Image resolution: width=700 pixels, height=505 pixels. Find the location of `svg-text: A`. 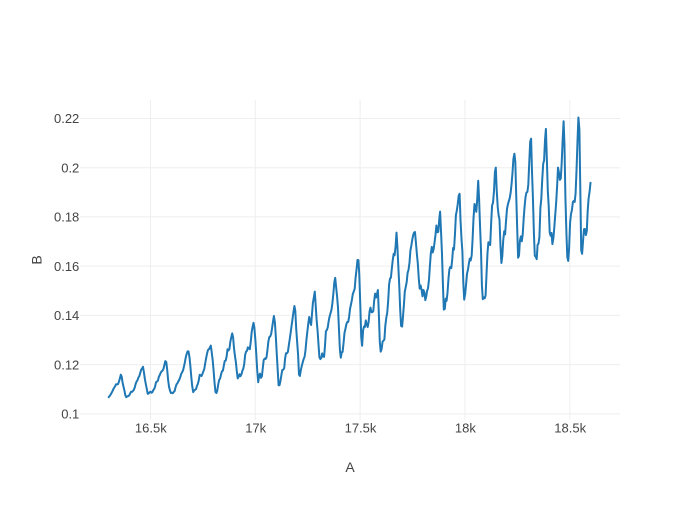

svg-text: A is located at coordinates (350, 467).